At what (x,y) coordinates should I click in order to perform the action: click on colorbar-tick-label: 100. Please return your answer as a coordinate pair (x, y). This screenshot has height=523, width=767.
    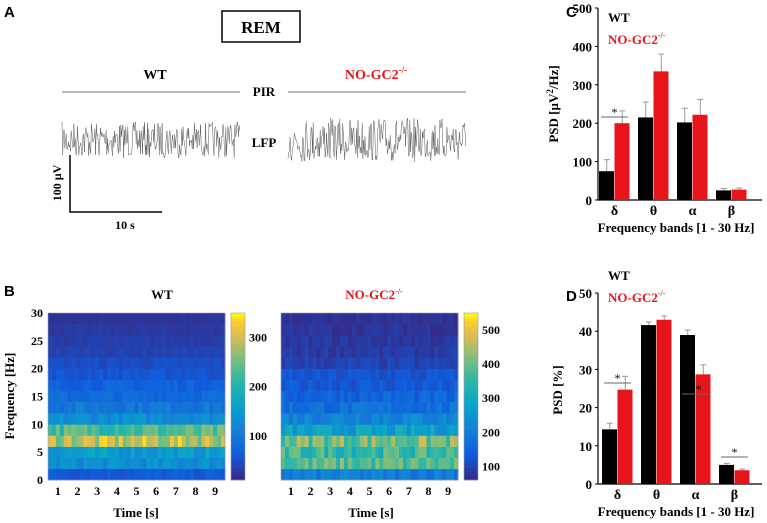
    Looking at the image, I should click on (491, 466).